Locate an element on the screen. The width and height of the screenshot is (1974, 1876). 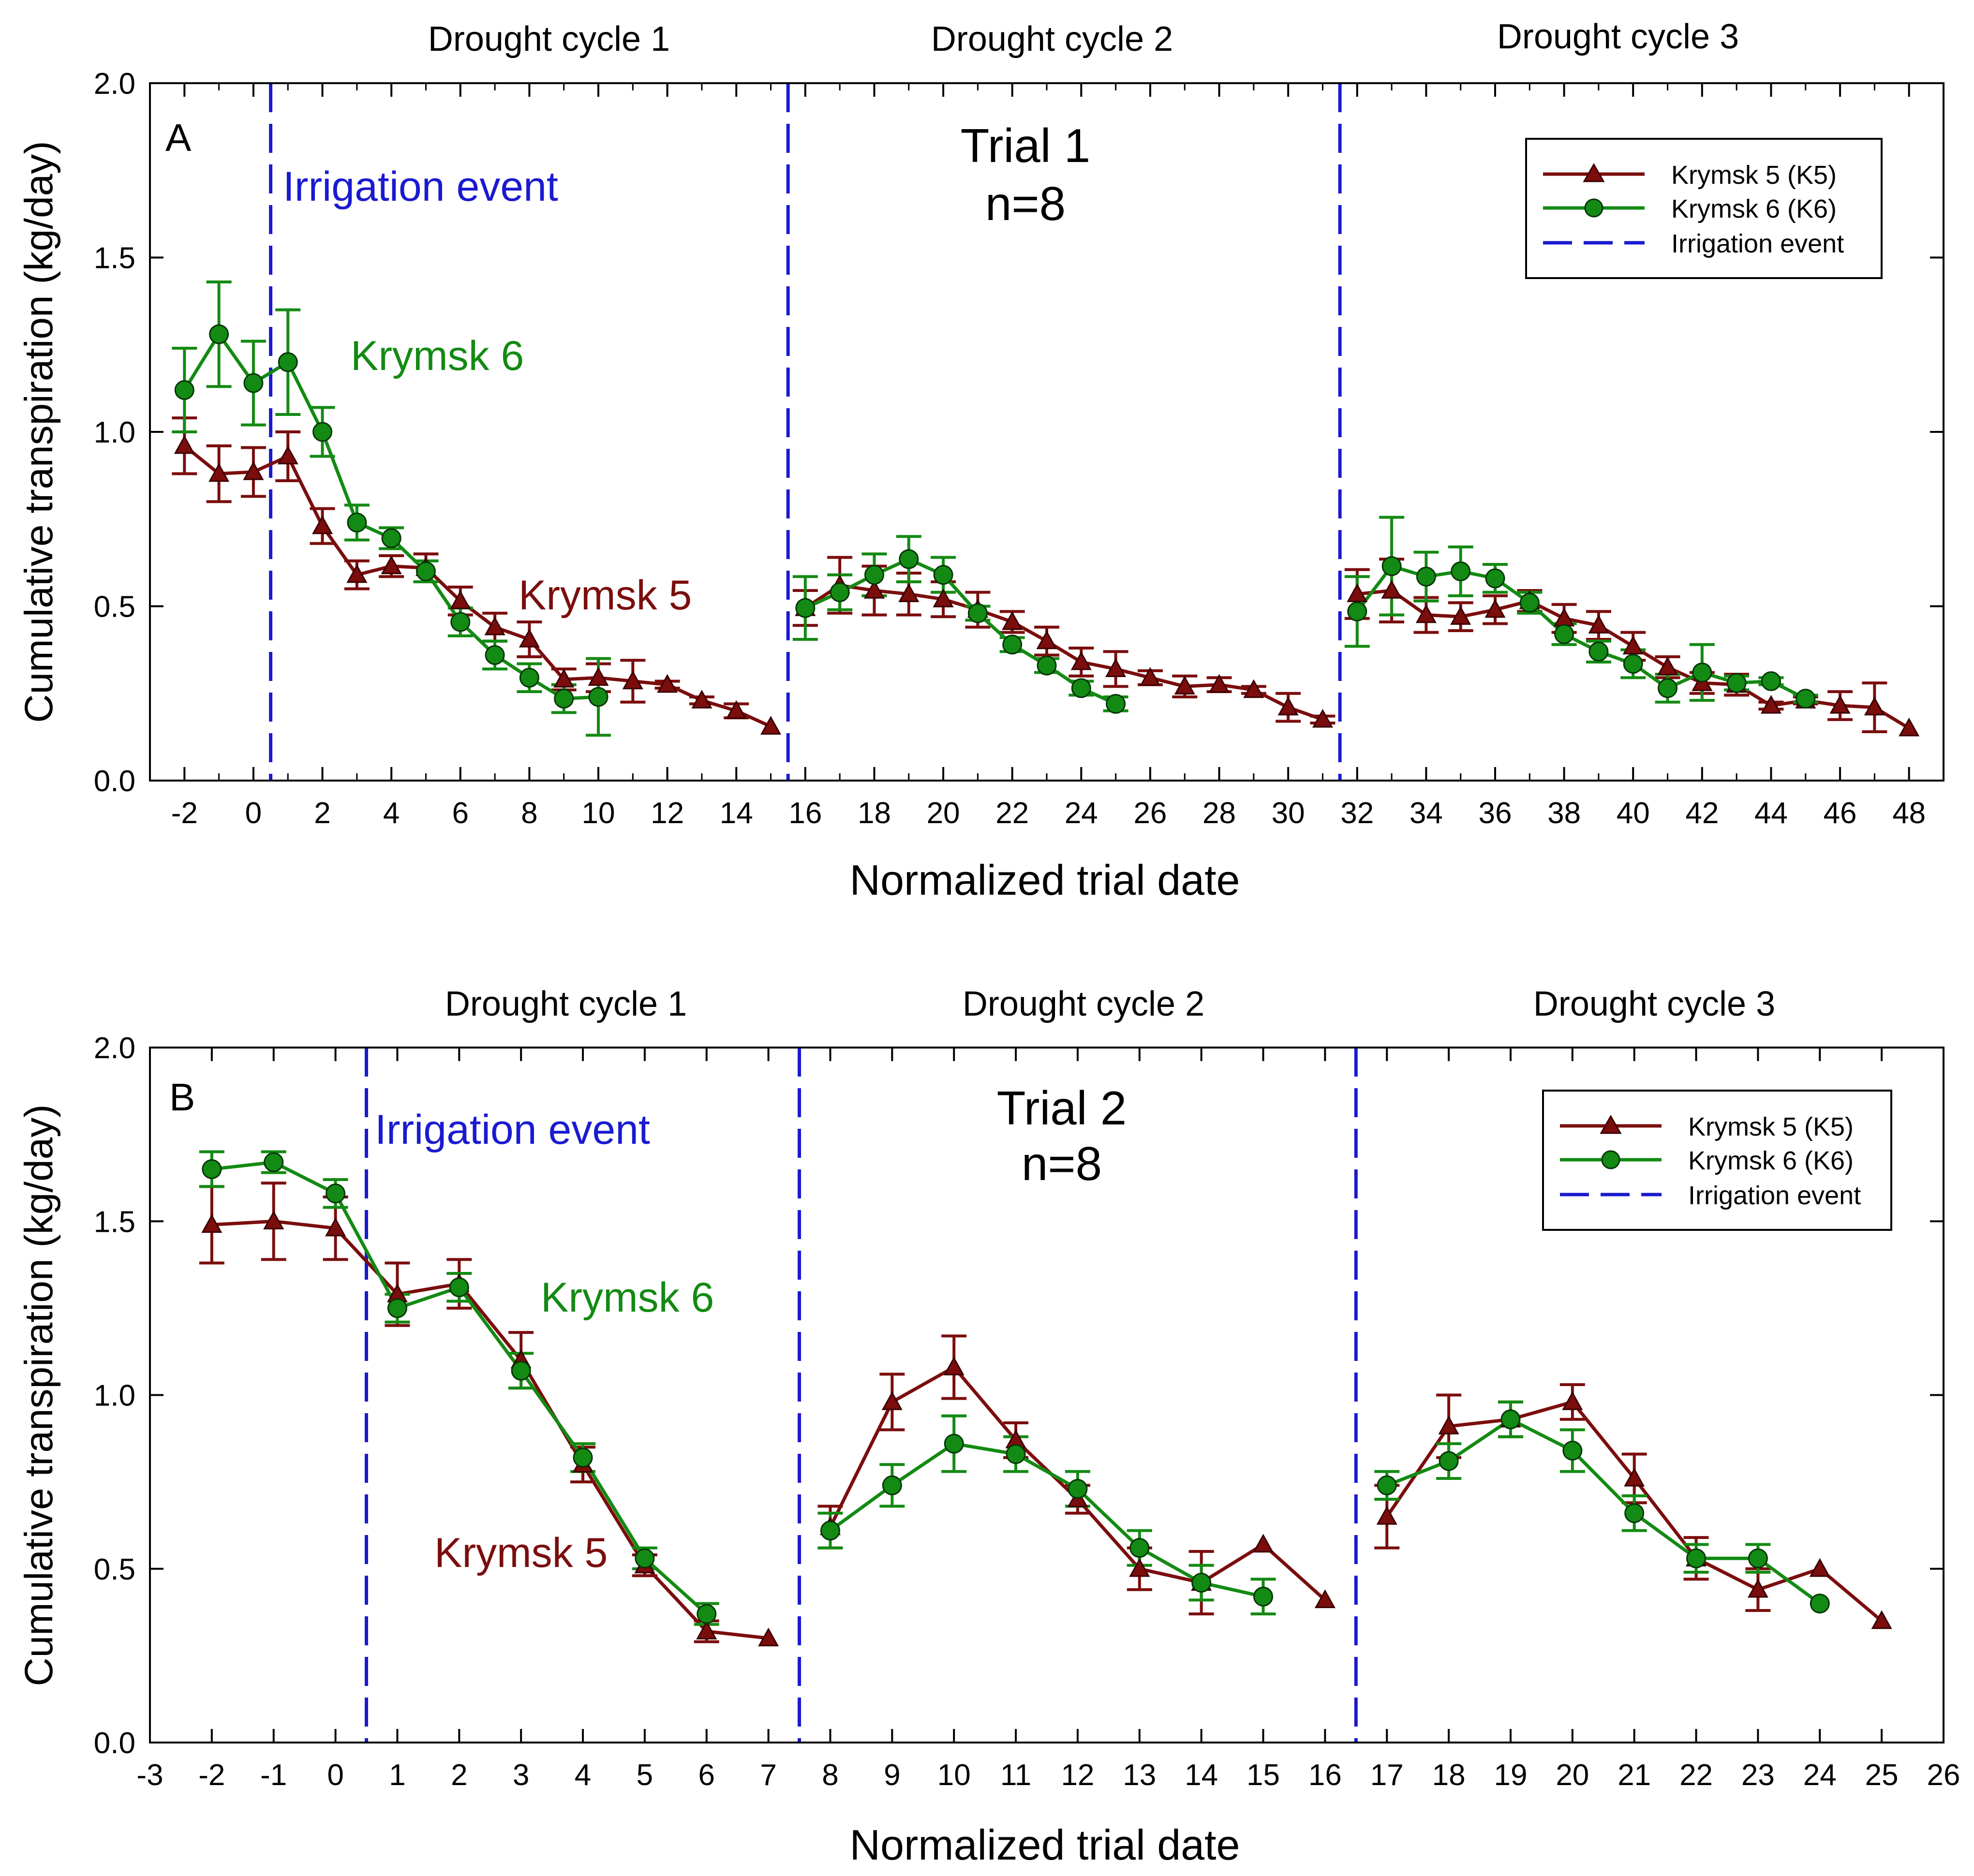
x-tick-label: 9 is located at coordinates (892, 1775).